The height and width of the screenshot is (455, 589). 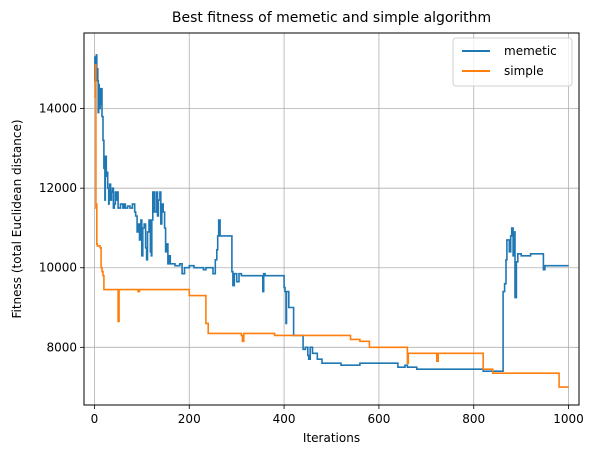 I want to click on y-axis-label: Fitness (total Euclidean distance), so click(x=17, y=218).